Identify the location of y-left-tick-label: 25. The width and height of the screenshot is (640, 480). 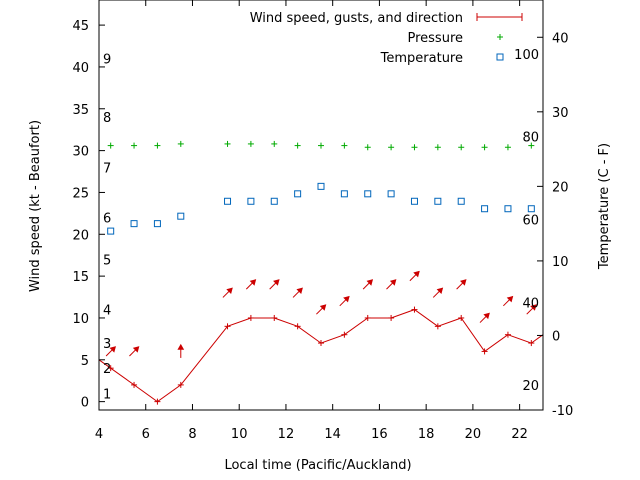
(80, 193).